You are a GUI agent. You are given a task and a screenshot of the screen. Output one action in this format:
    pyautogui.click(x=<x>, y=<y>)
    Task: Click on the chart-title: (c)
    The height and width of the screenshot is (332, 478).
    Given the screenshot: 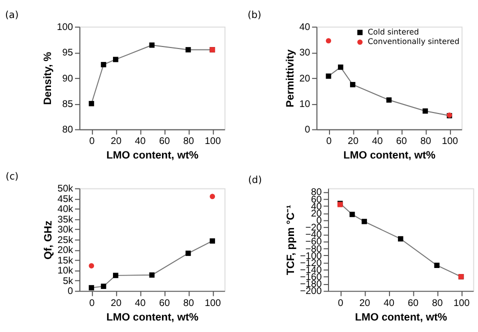 What is the action you would take?
    pyautogui.click(x=12, y=177)
    